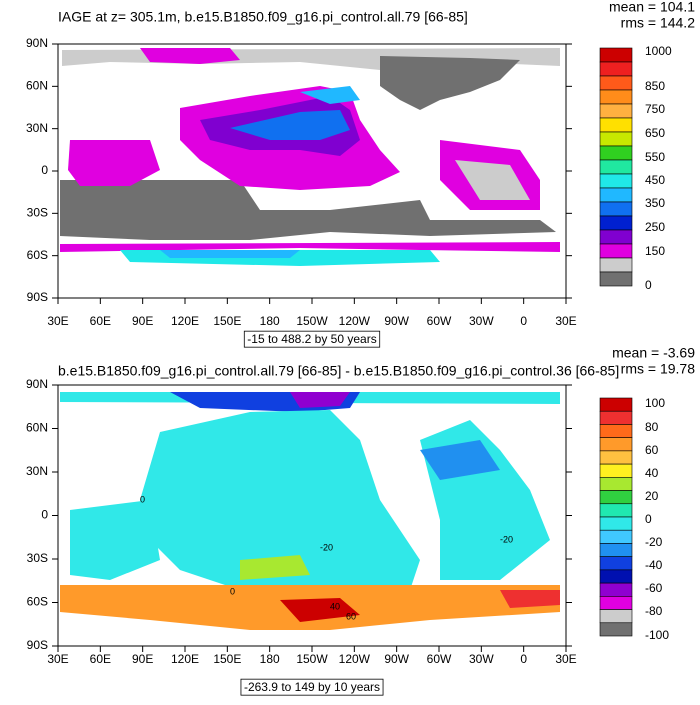  I want to click on colorbar-label: 650, so click(655, 133).